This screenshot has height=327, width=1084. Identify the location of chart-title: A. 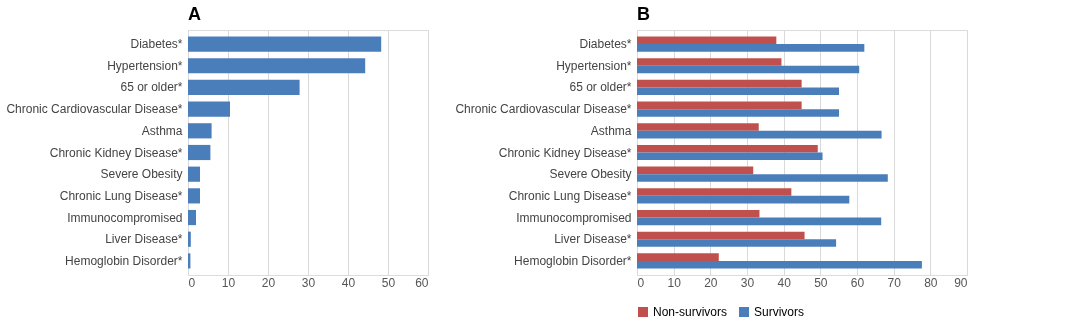
(194, 14).